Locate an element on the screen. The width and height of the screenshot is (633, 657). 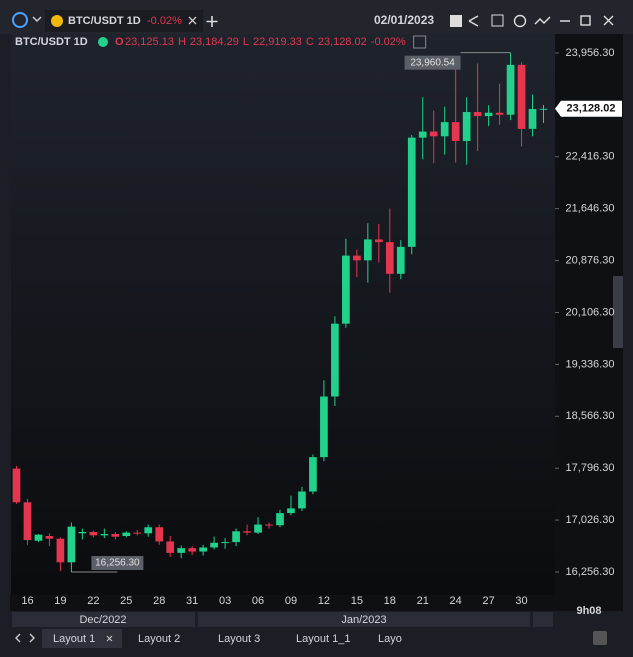
legend-value: C is located at coordinates (310, 42).